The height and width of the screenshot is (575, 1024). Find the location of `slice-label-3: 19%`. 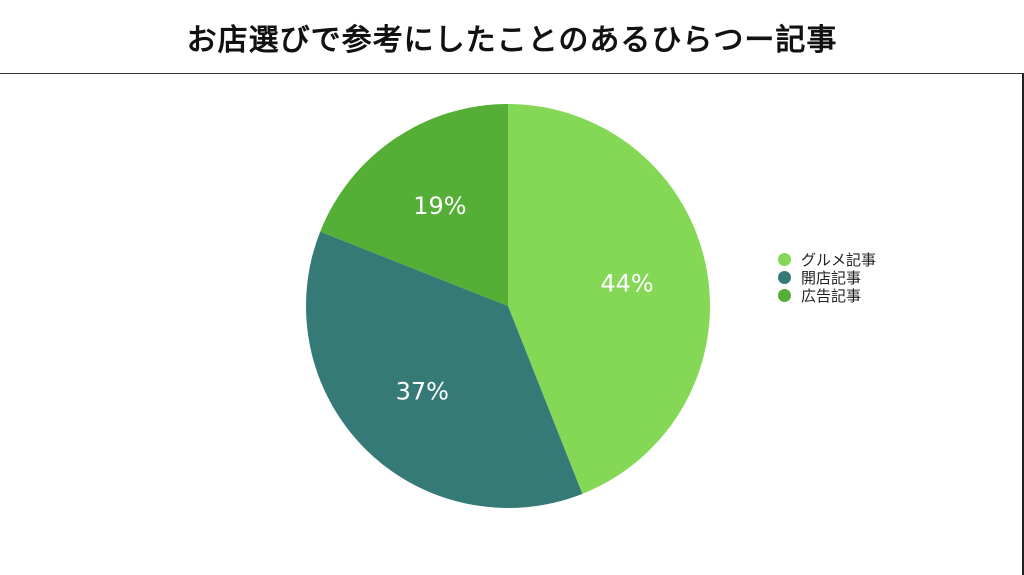

slice-label-3: 19% is located at coordinates (439, 206).